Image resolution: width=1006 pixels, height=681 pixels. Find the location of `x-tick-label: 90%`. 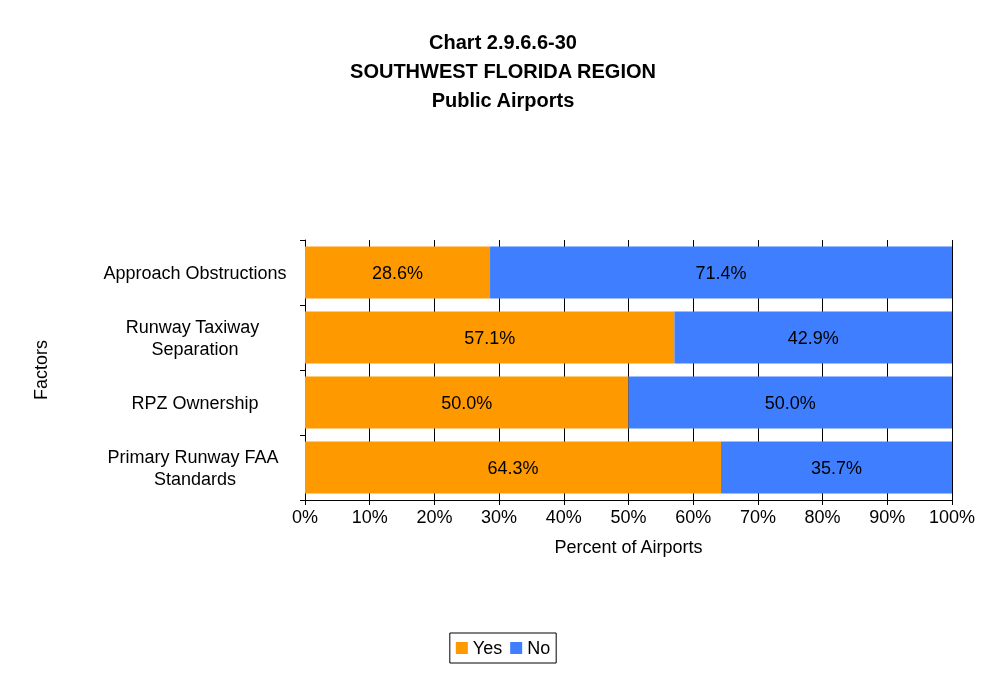

x-tick-label: 90% is located at coordinates (887, 517).